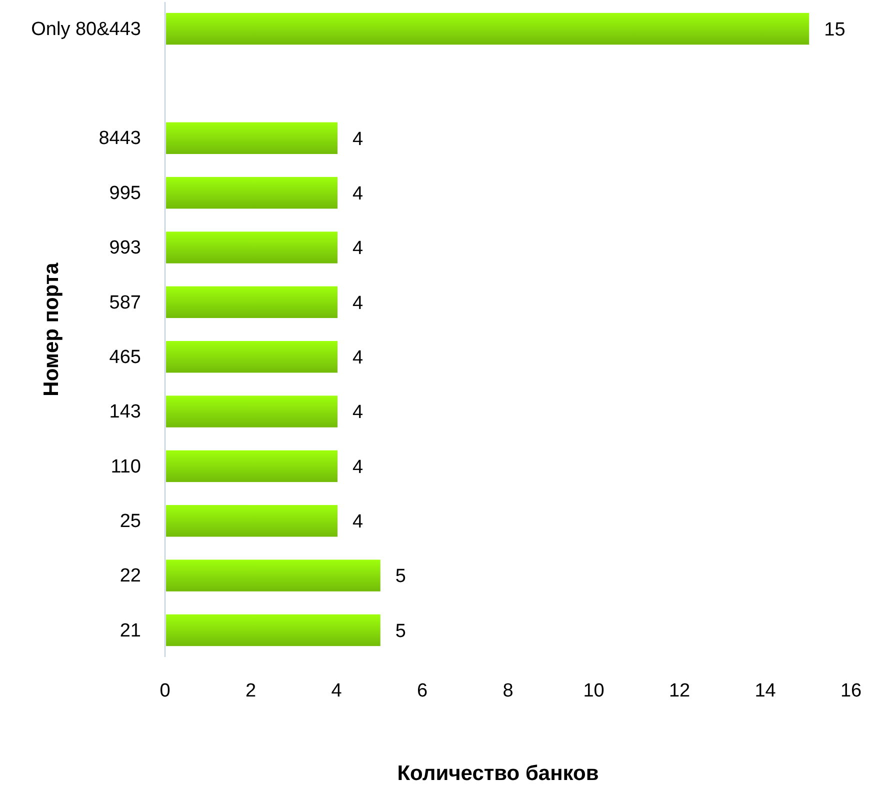  Describe the element at coordinates (593, 691) in the screenshot. I see `x-tick-label: 10` at that location.